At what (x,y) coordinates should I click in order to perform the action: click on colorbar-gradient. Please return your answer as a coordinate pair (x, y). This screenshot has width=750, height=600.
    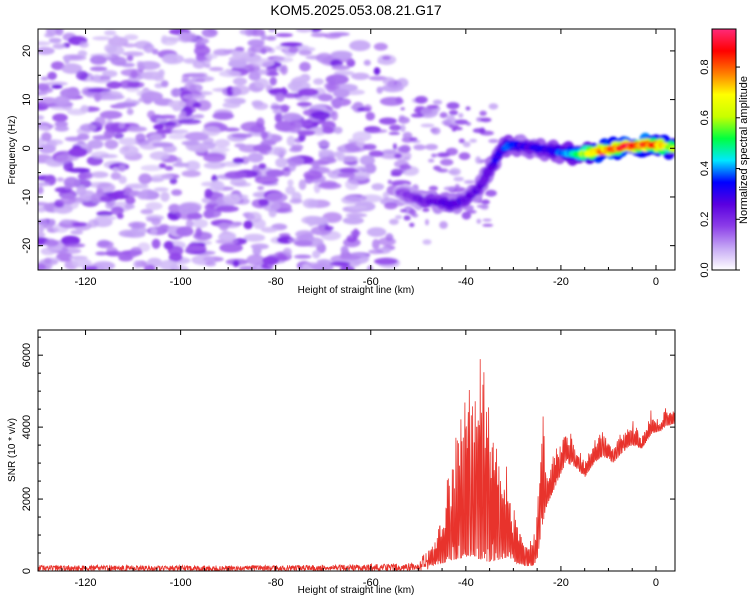
    Looking at the image, I should click on (724, 149).